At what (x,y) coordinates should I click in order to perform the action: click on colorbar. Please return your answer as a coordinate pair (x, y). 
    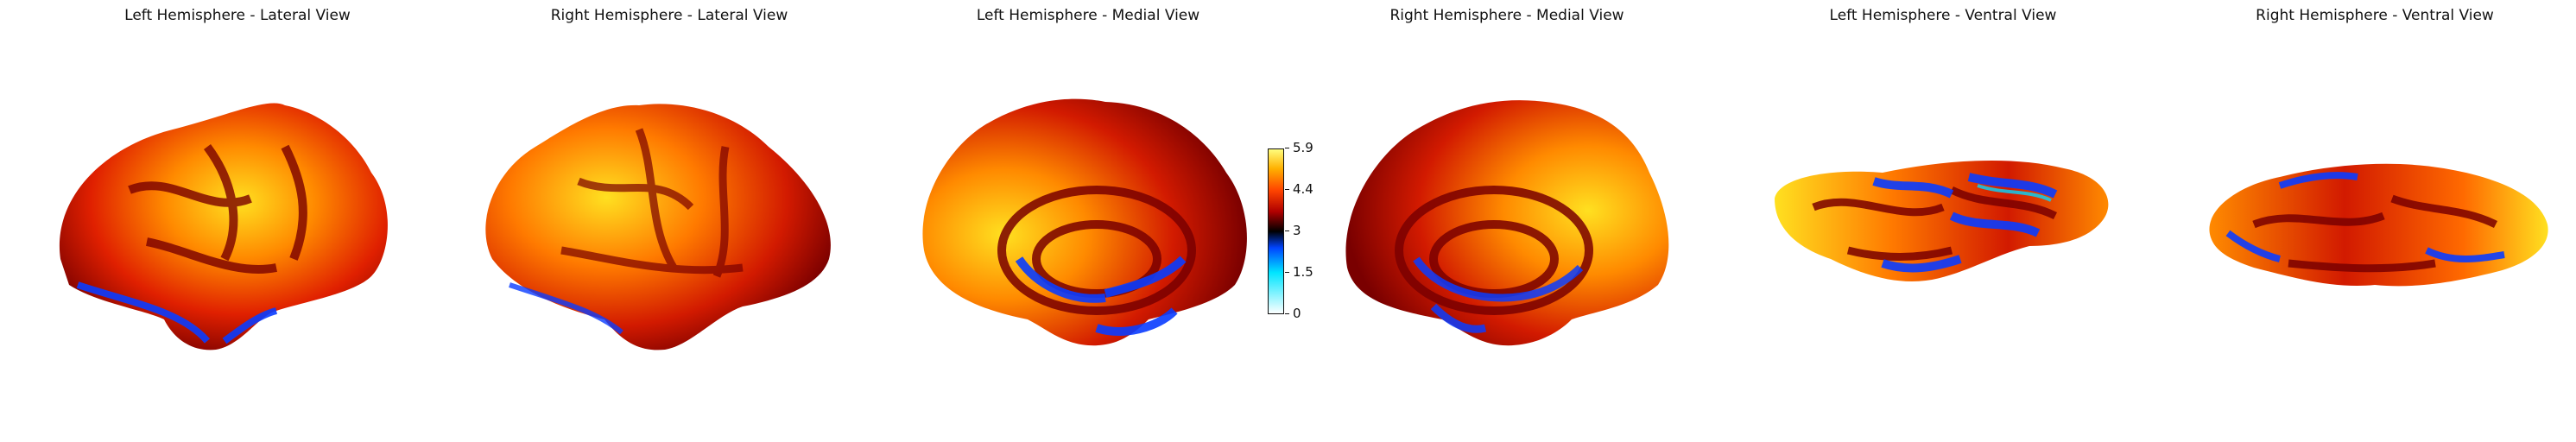
    Looking at the image, I should click on (1276, 231).